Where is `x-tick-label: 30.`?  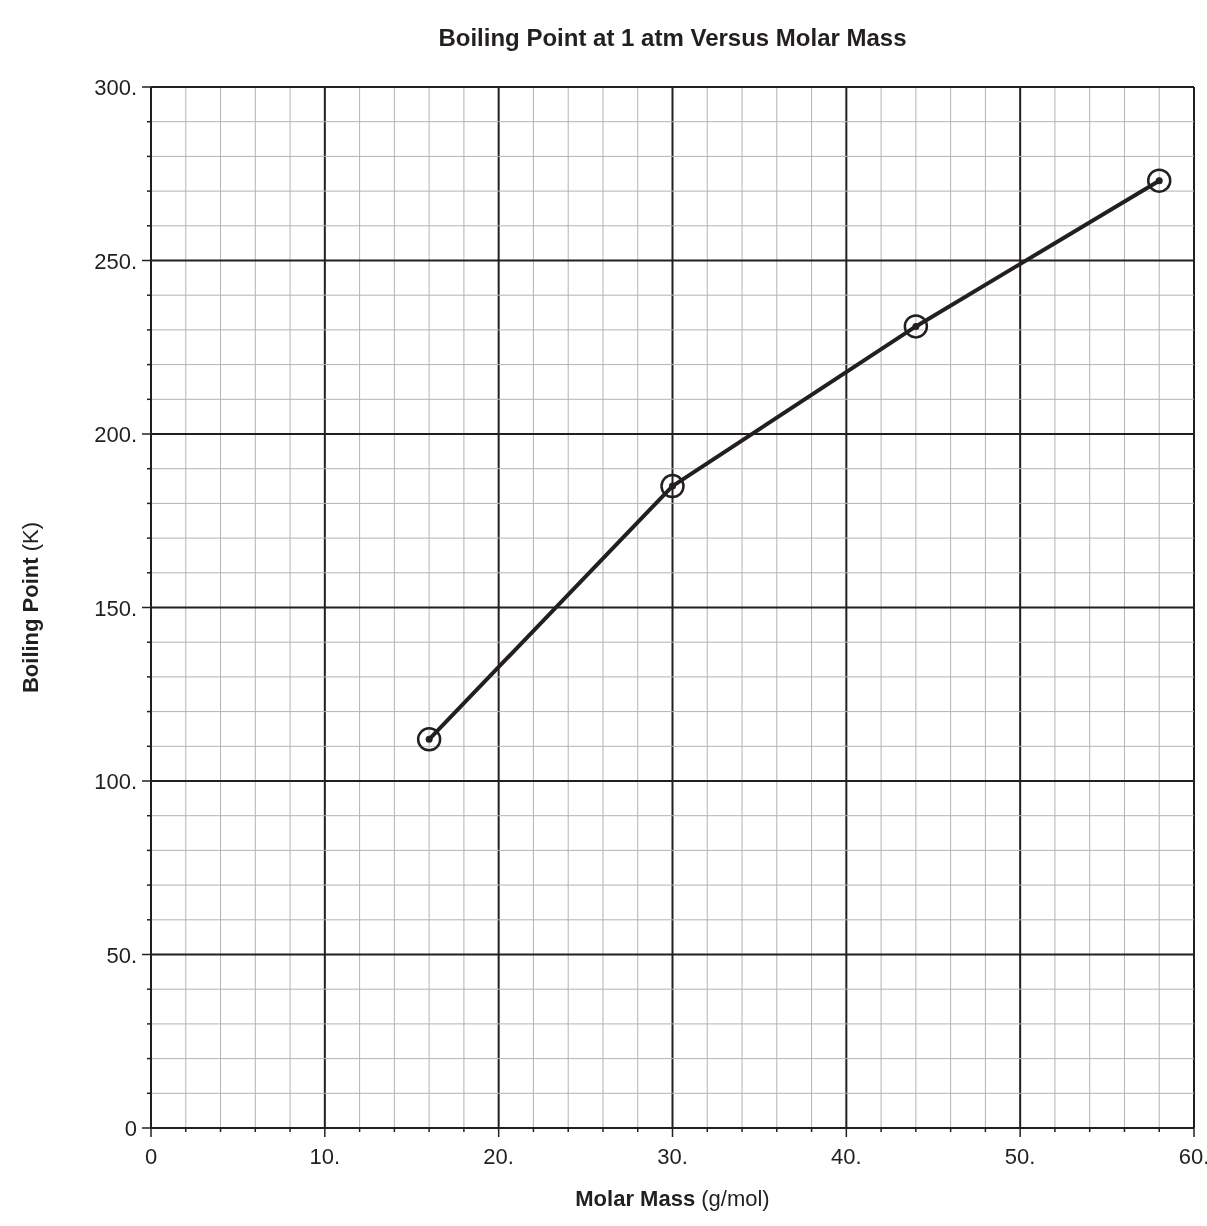
x-tick-label: 30. is located at coordinates (672, 1156).